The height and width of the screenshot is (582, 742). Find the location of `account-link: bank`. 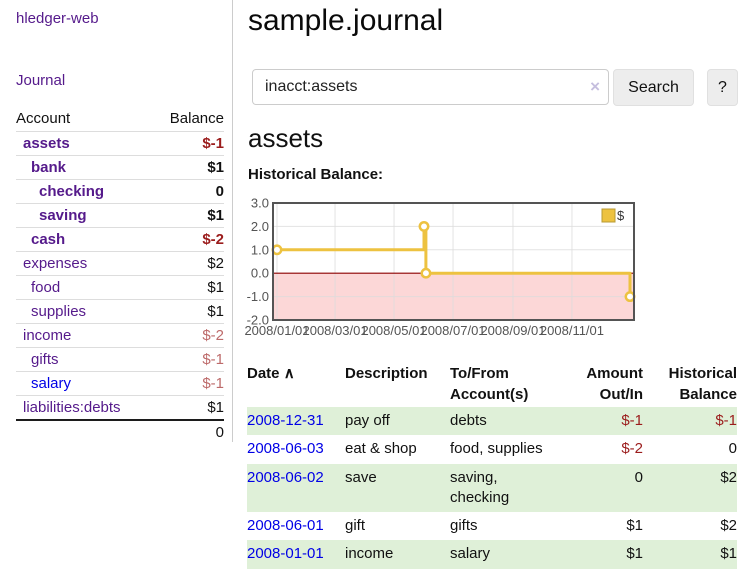

account-link: bank is located at coordinates (49, 167).